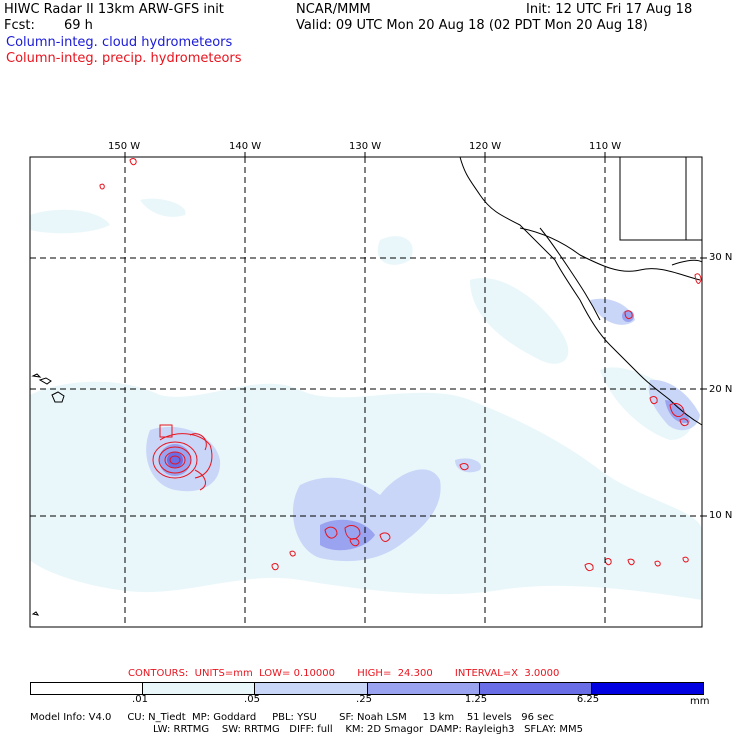 Image resolution: width=740 pixels, height=740 pixels. What do you see at coordinates (19, 25) in the screenshot?
I see `forecast-label: Fcst:` at bounding box center [19, 25].